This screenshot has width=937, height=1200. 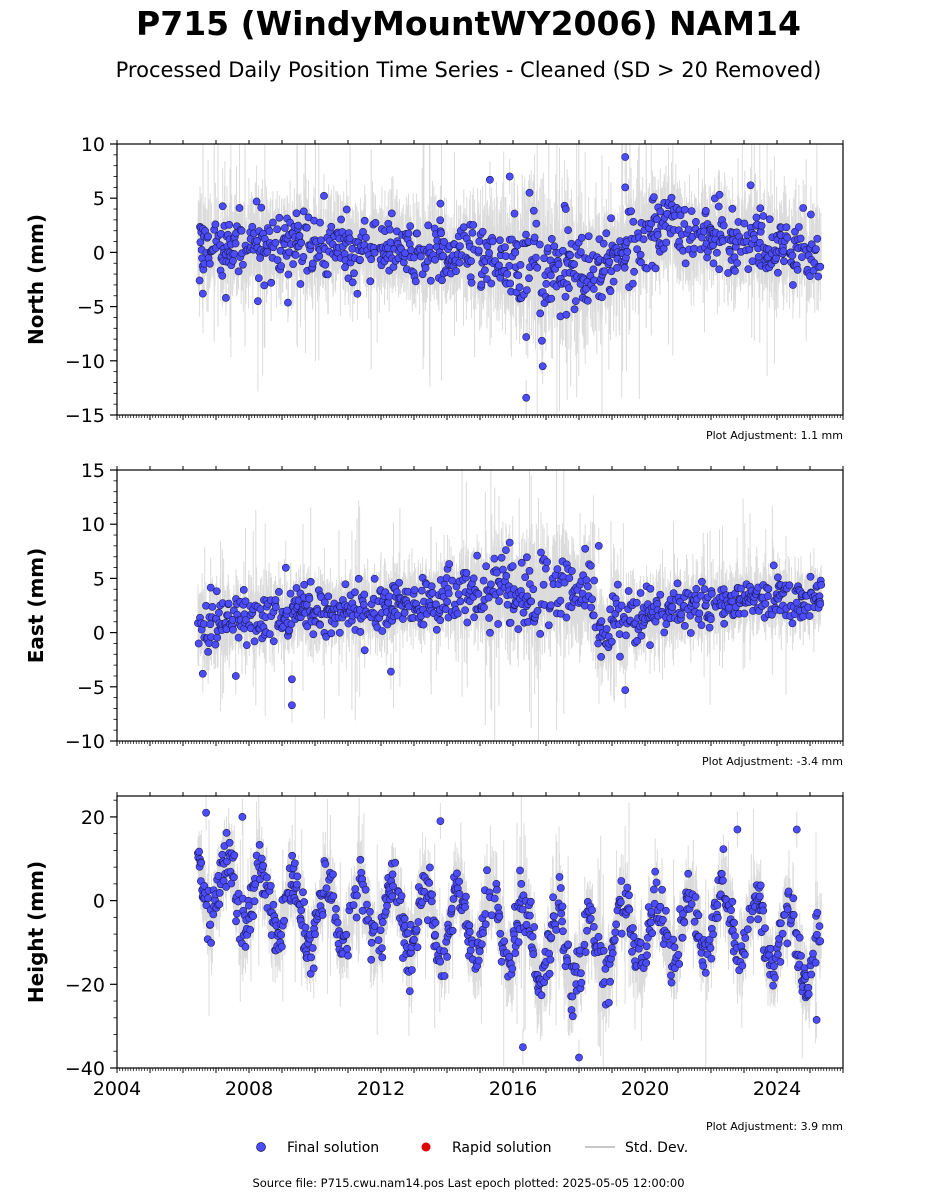 What do you see at coordinates (99, 253) in the screenshot?
I see `y-tick-label: 0` at bounding box center [99, 253].